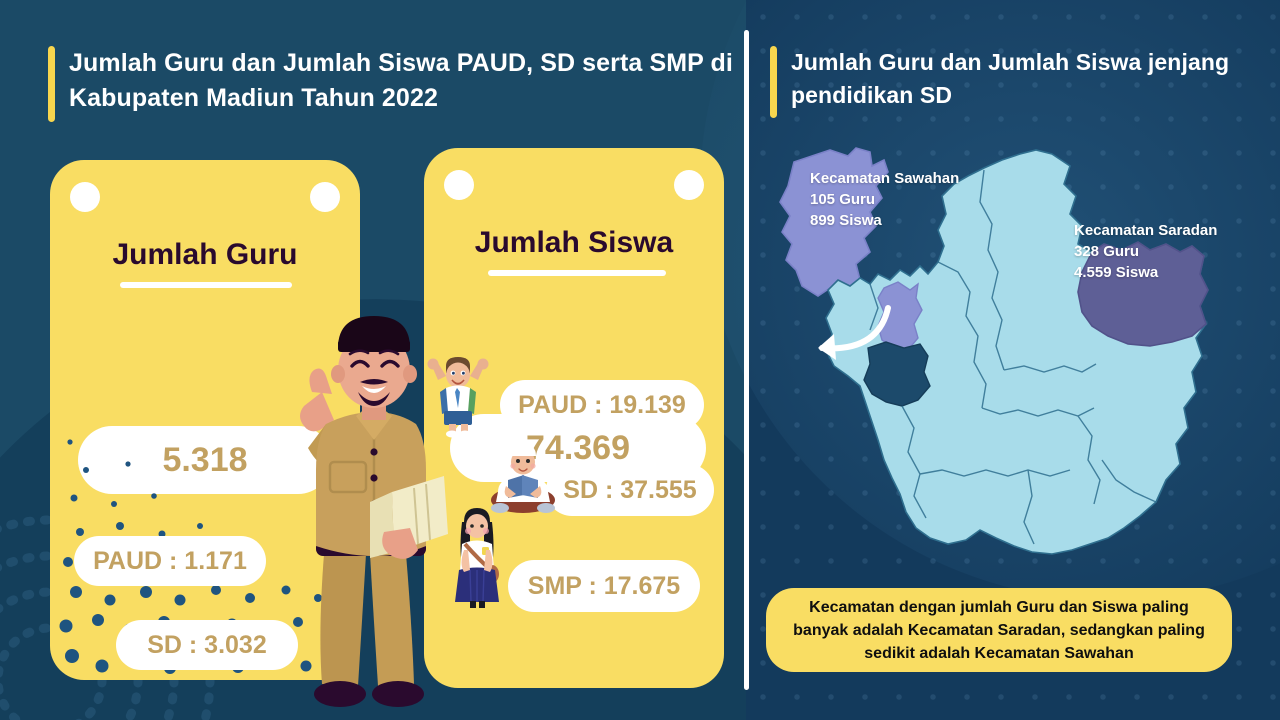  I want to click on map-label-saradan-students: 4.559 Siswa, so click(1116, 272).